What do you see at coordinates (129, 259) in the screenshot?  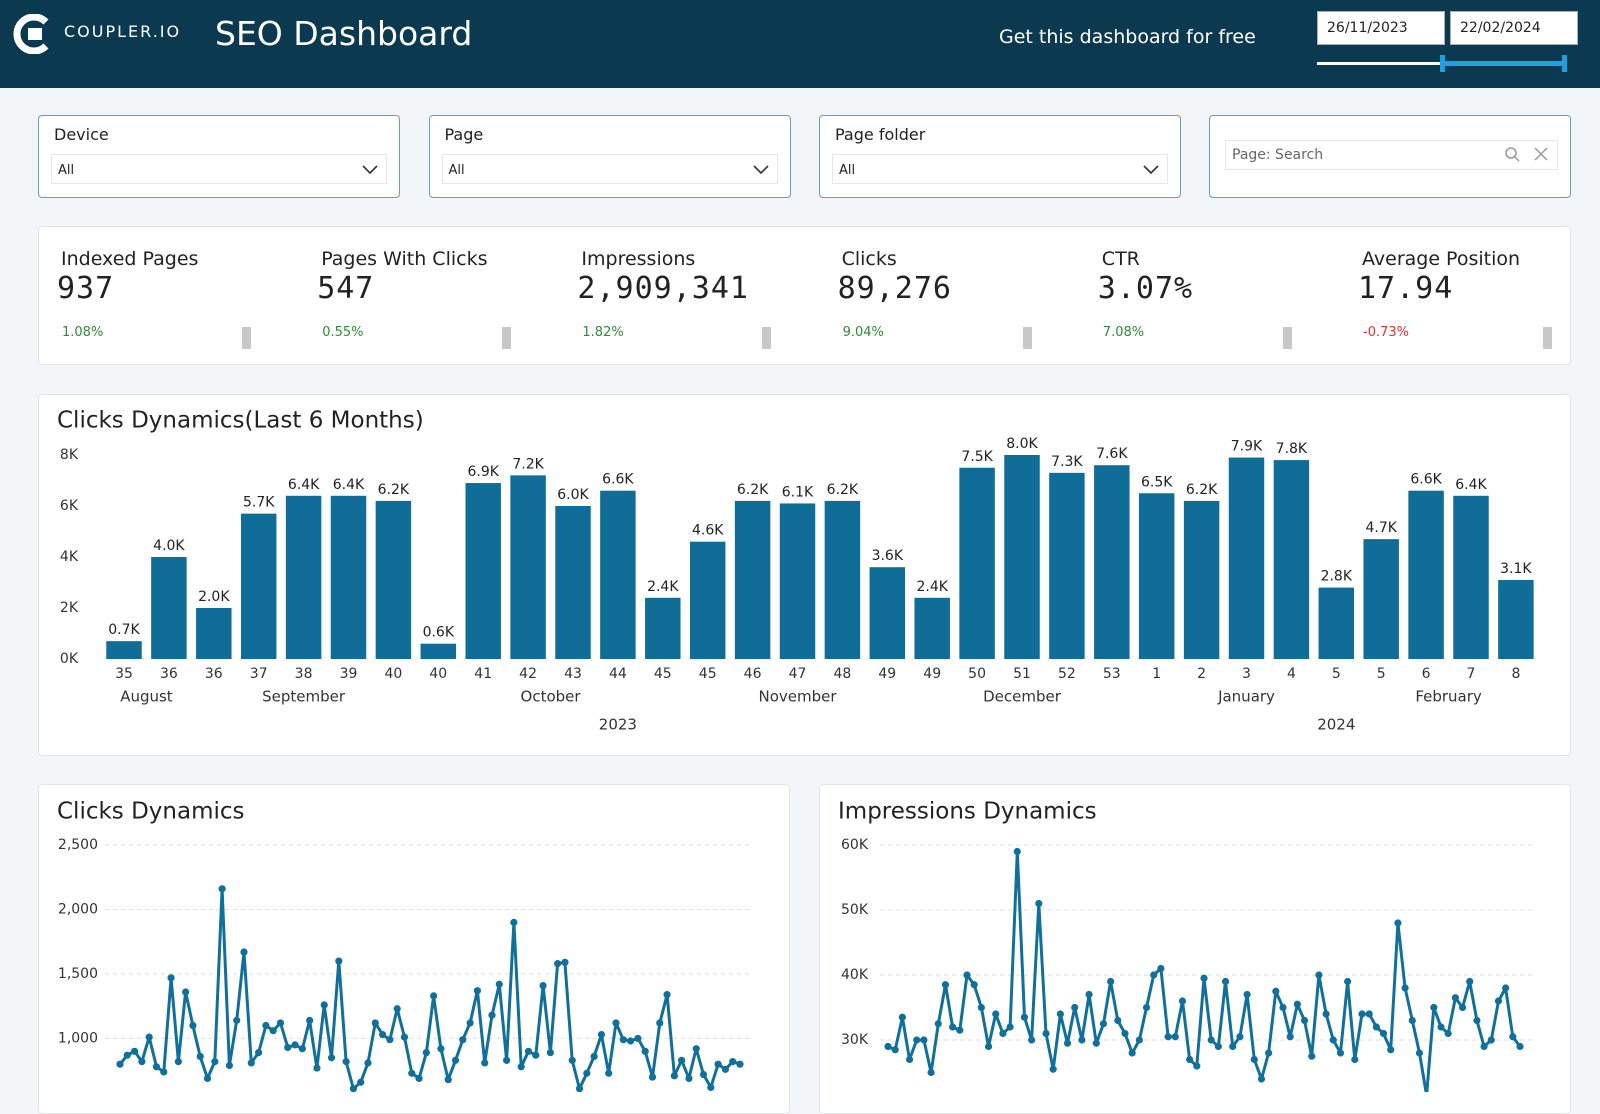 I see `kpi-label: Indexed Pages` at bounding box center [129, 259].